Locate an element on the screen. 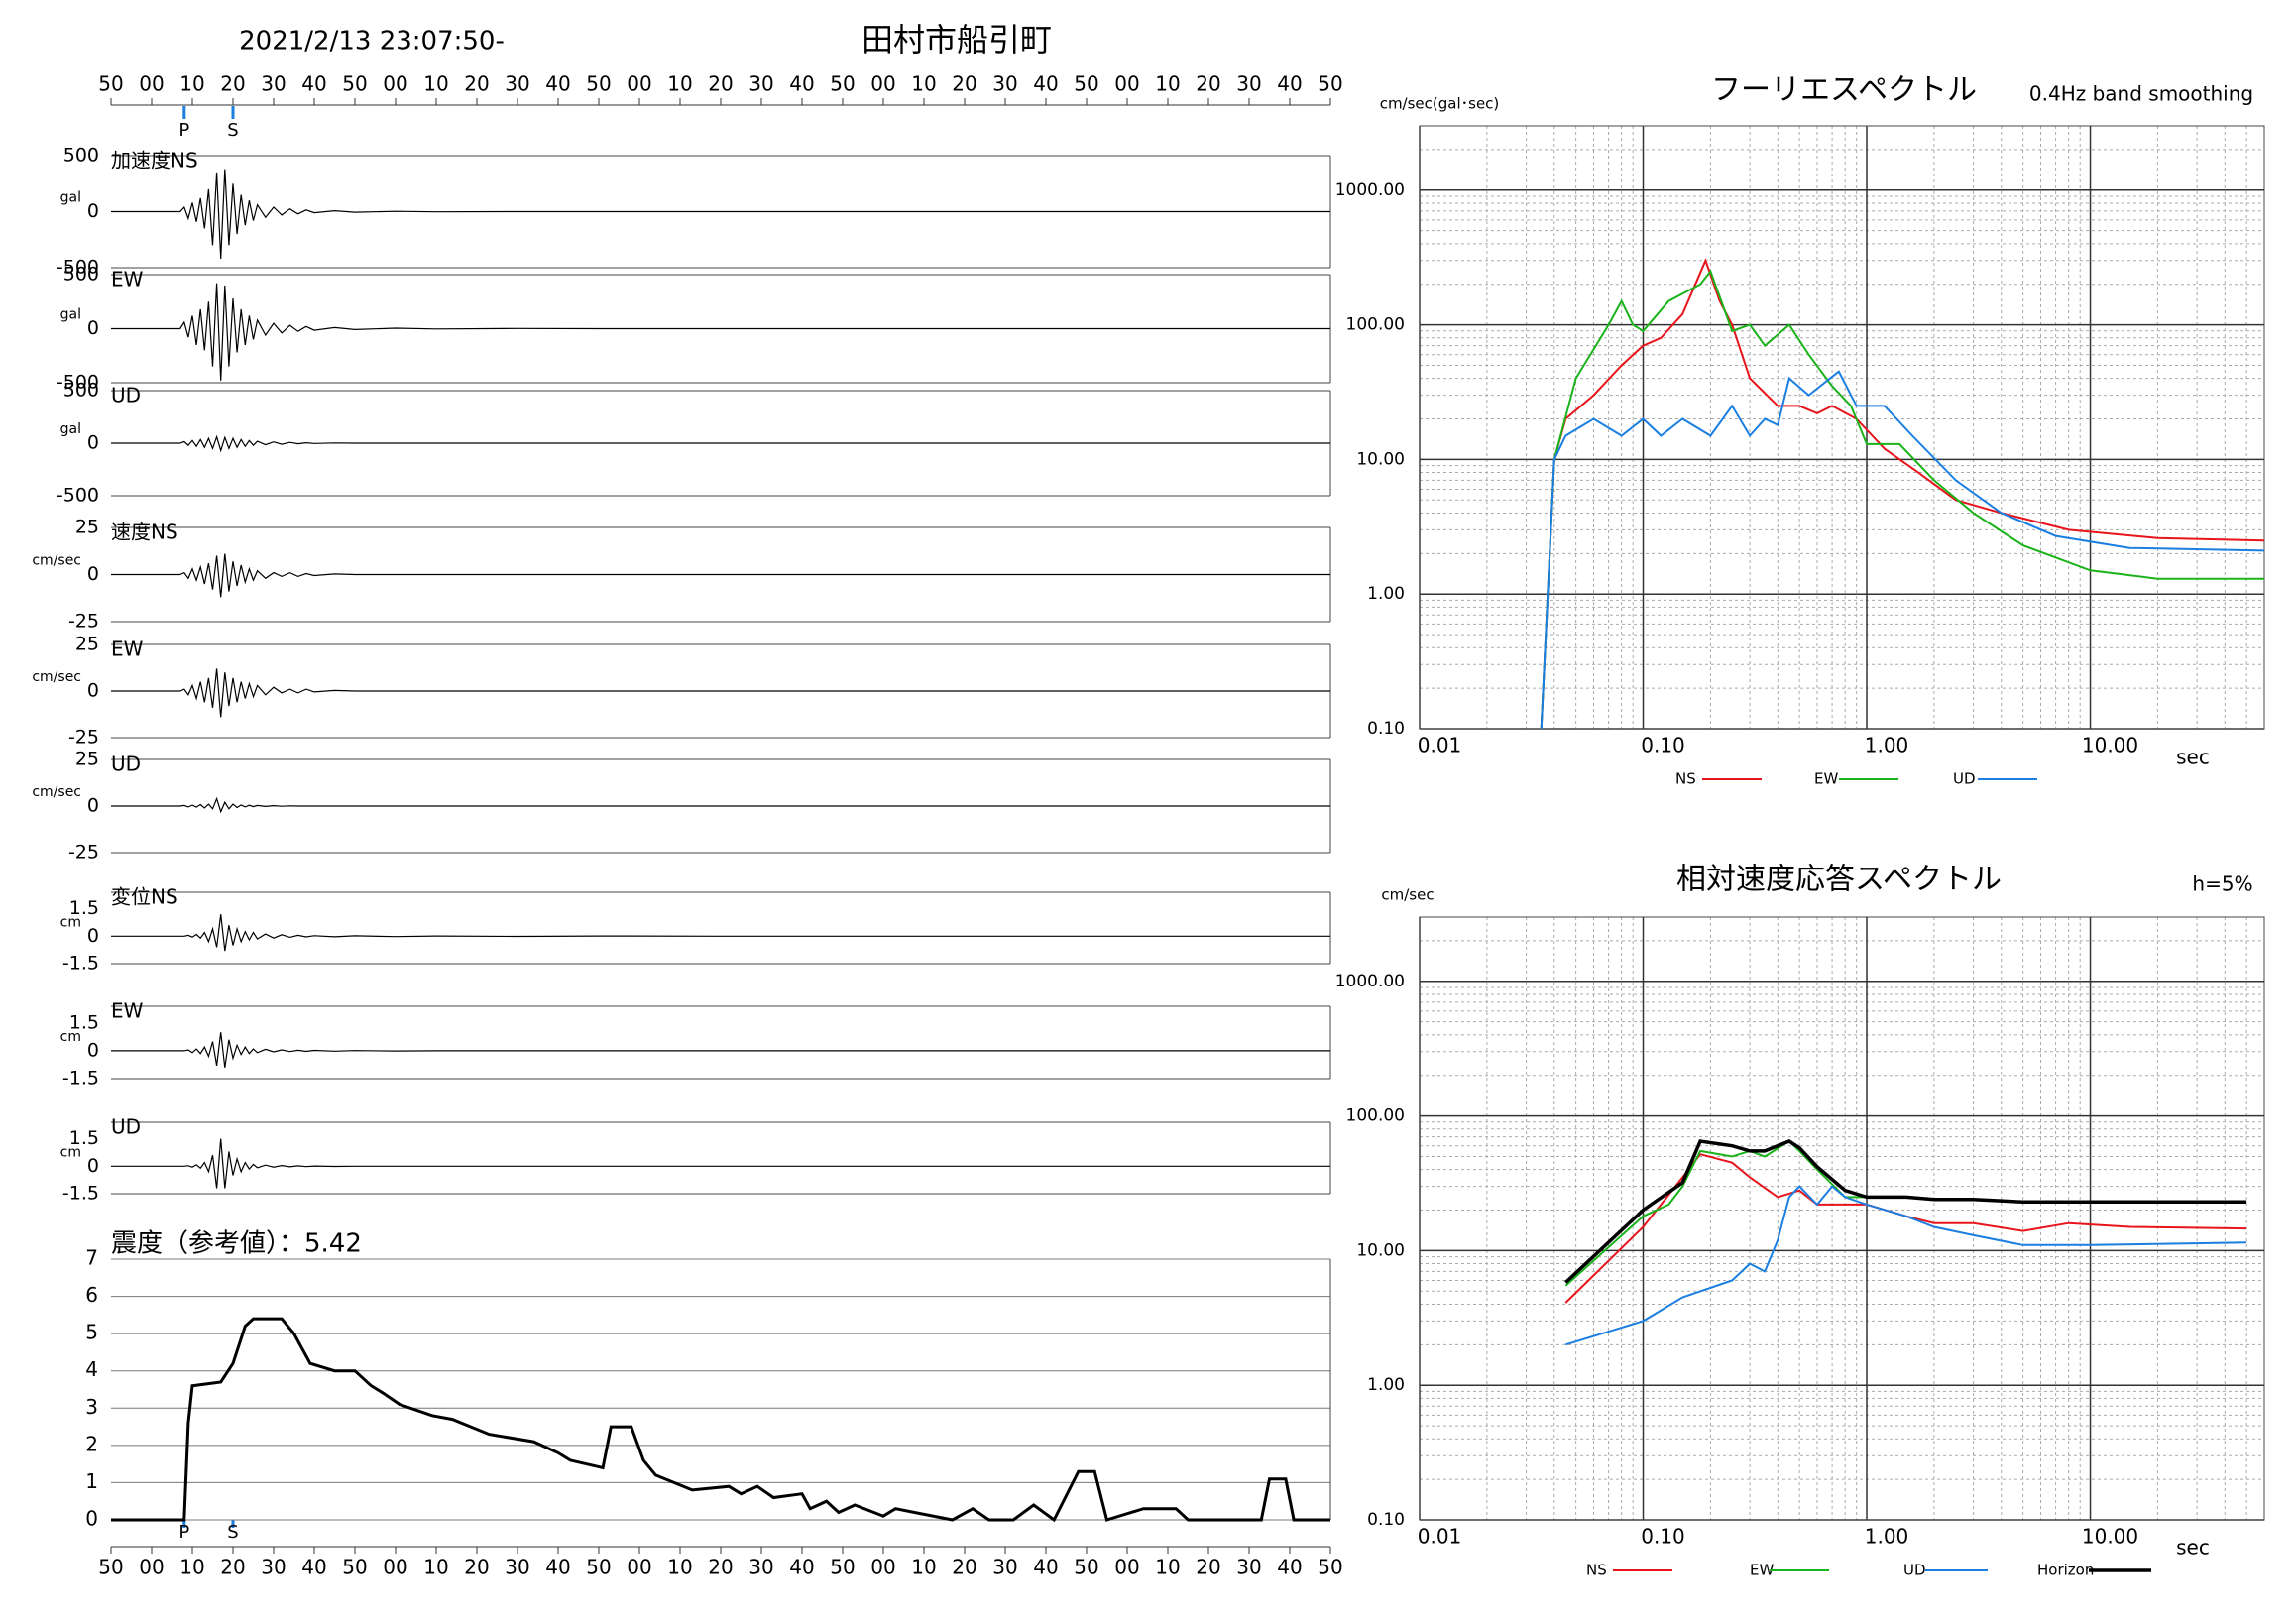 This screenshot has height=1623, width=2296. chart-subtitle: 田村市船引町 is located at coordinates (957, 39).